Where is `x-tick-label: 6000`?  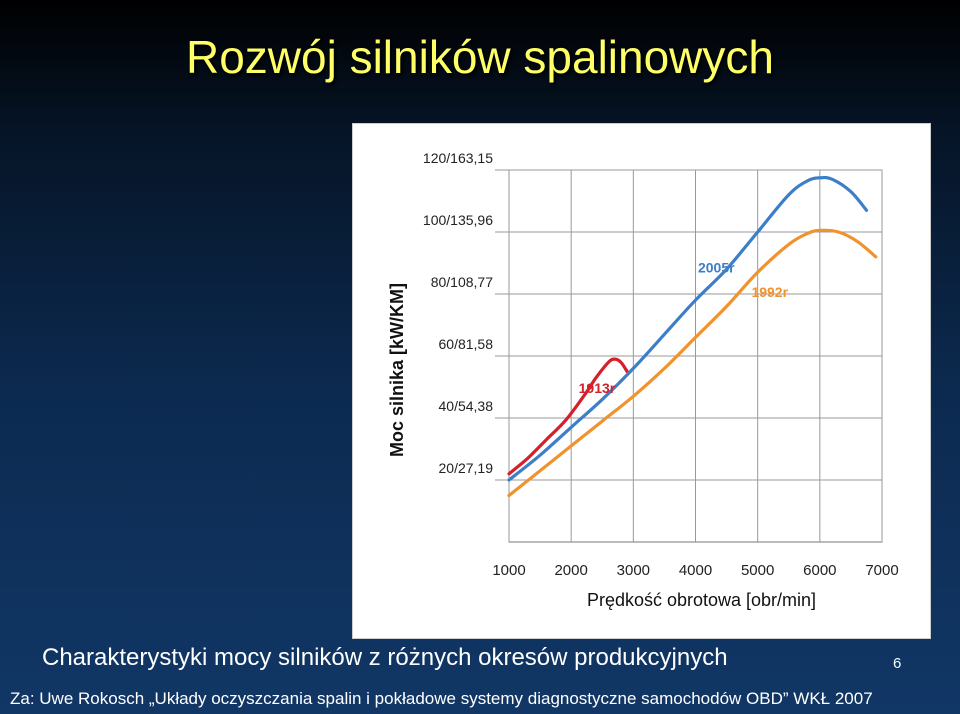 x-tick-label: 6000 is located at coordinates (819, 570).